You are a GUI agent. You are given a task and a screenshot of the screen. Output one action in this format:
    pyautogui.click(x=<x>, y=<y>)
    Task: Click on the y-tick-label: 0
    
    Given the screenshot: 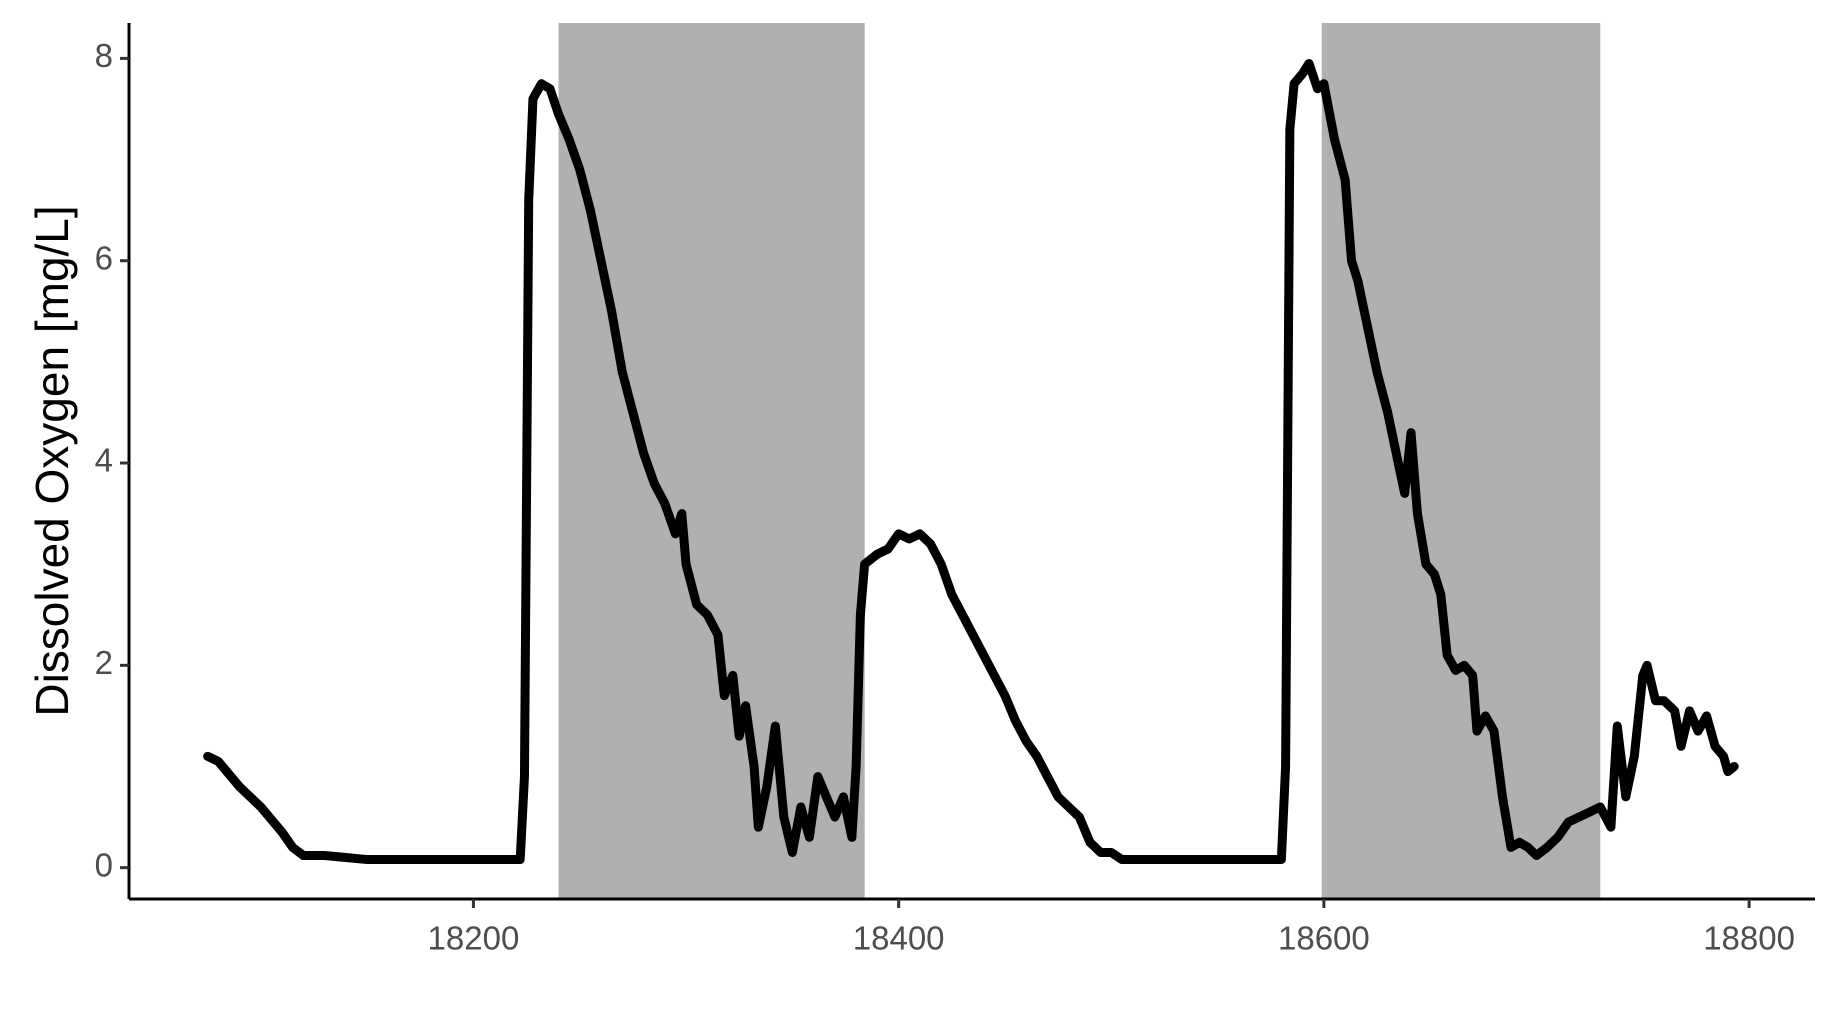 What is the action you would take?
    pyautogui.click(x=104, y=864)
    